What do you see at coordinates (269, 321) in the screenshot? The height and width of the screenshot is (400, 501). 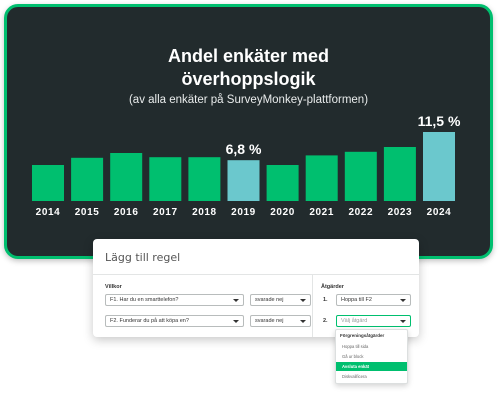 I see `condition-answer-value-2: svarade nej` at bounding box center [269, 321].